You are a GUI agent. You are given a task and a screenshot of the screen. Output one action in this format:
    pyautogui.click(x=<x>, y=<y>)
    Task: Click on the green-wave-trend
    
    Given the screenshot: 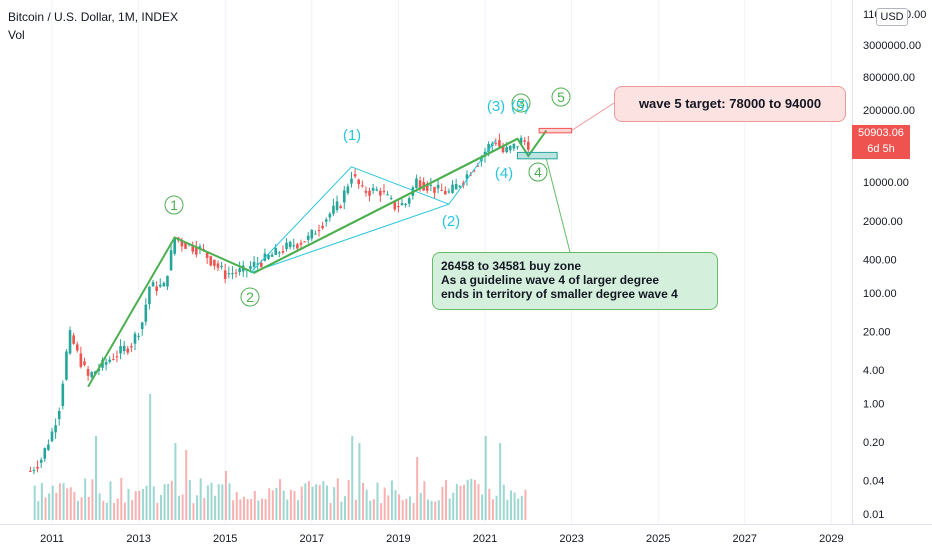 What is the action you would take?
    pyautogui.click(x=385, y=205)
    